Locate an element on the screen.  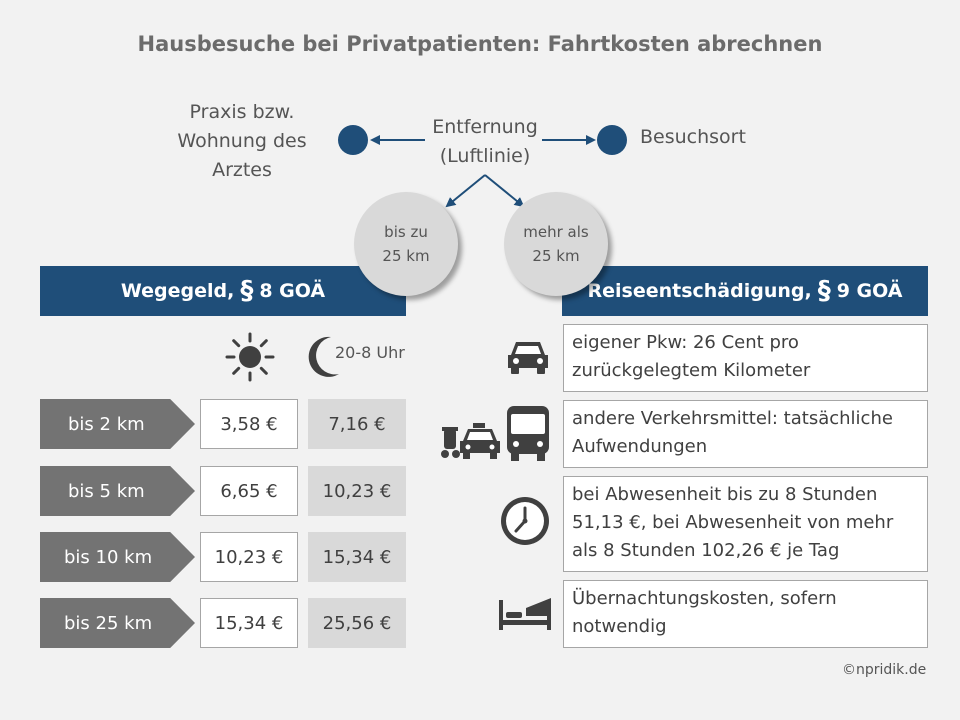
taxi-icon is located at coordinates (480, 441).